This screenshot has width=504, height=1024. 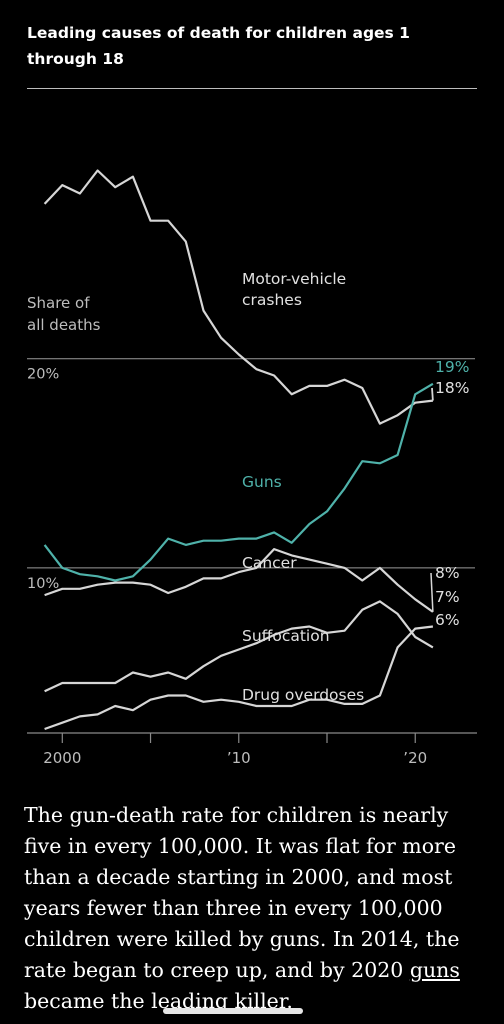 I want to click on x-tick-label-2010: ’10, so click(x=239, y=758).